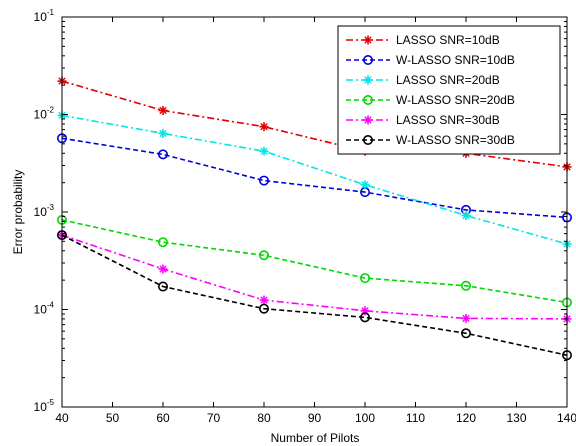 This screenshot has width=576, height=446. I want to click on x-tick-label: 110, so click(415, 418).